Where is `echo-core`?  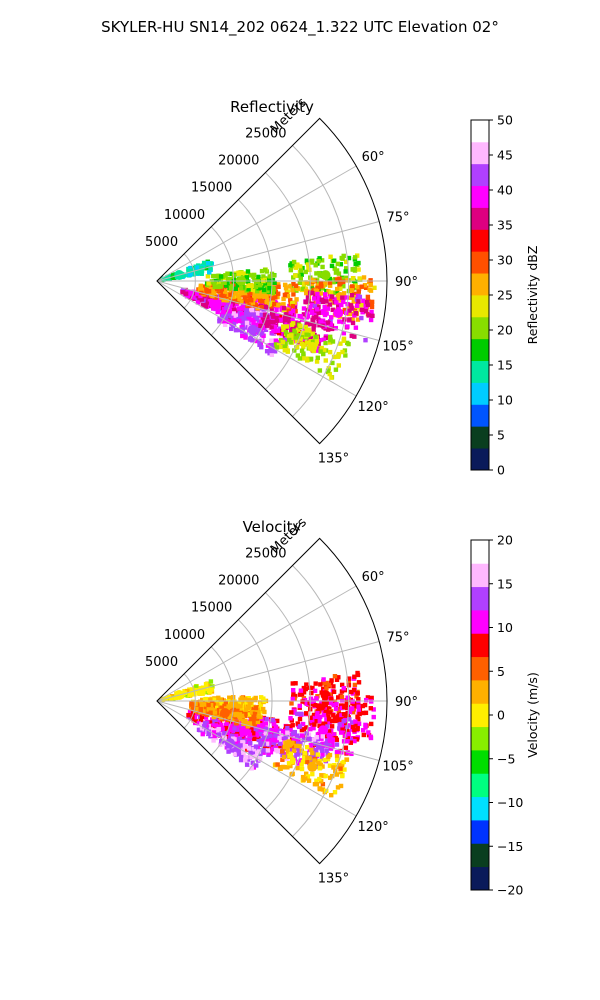
echo-core is located at coordinates (325, 275).